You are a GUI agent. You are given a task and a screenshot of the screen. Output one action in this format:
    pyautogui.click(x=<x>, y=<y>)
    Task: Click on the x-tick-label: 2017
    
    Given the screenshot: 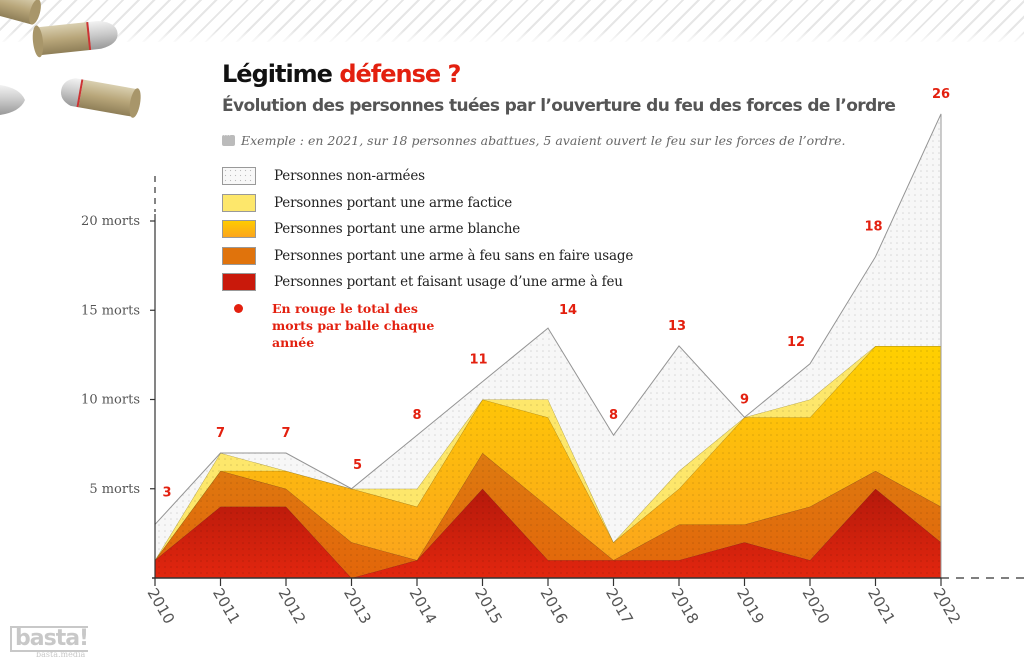 What is the action you would take?
    pyautogui.click(x=619, y=606)
    